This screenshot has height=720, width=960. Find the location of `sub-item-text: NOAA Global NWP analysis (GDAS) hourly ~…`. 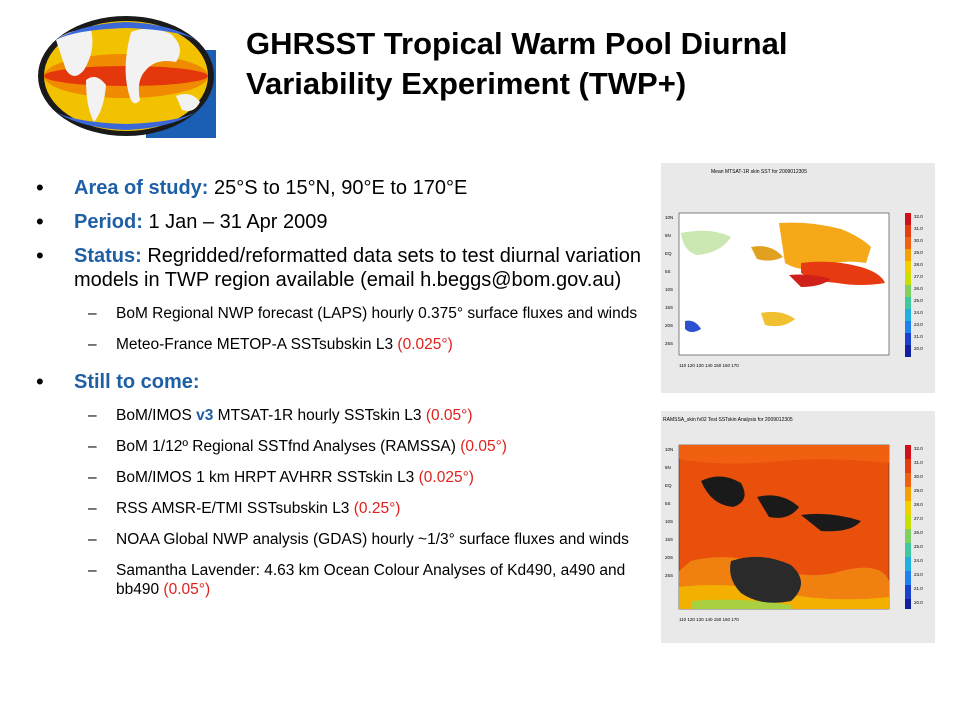

sub-item-text: NOAA Global NWP analysis (GDAS) hourly ~… is located at coordinates (372, 539).